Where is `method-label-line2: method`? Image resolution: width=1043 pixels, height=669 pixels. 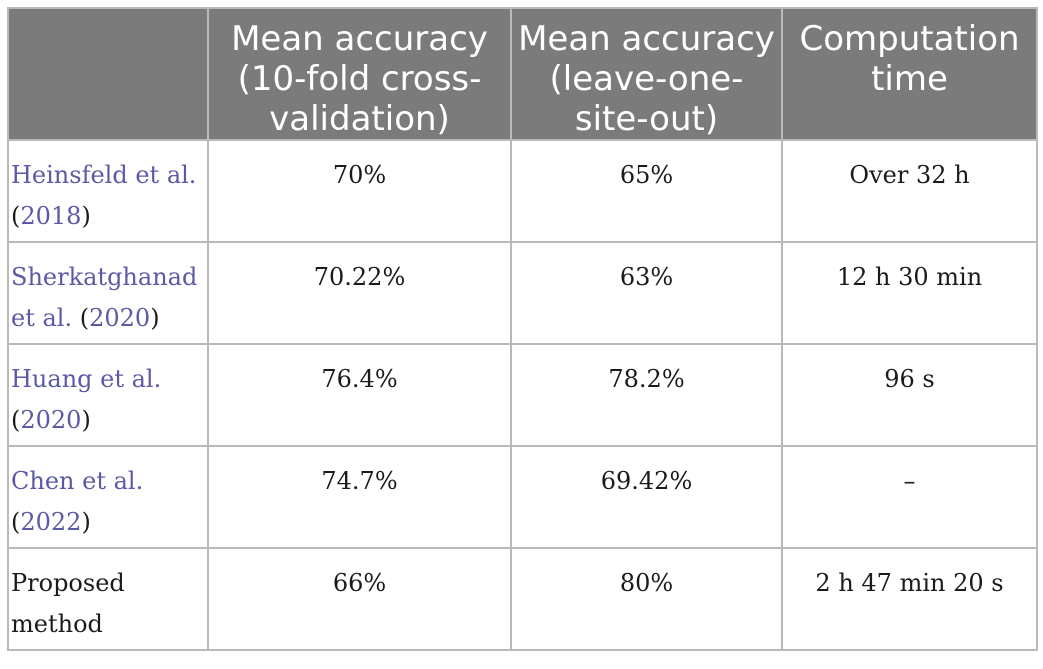 method-label-line2: method is located at coordinates (57, 624).